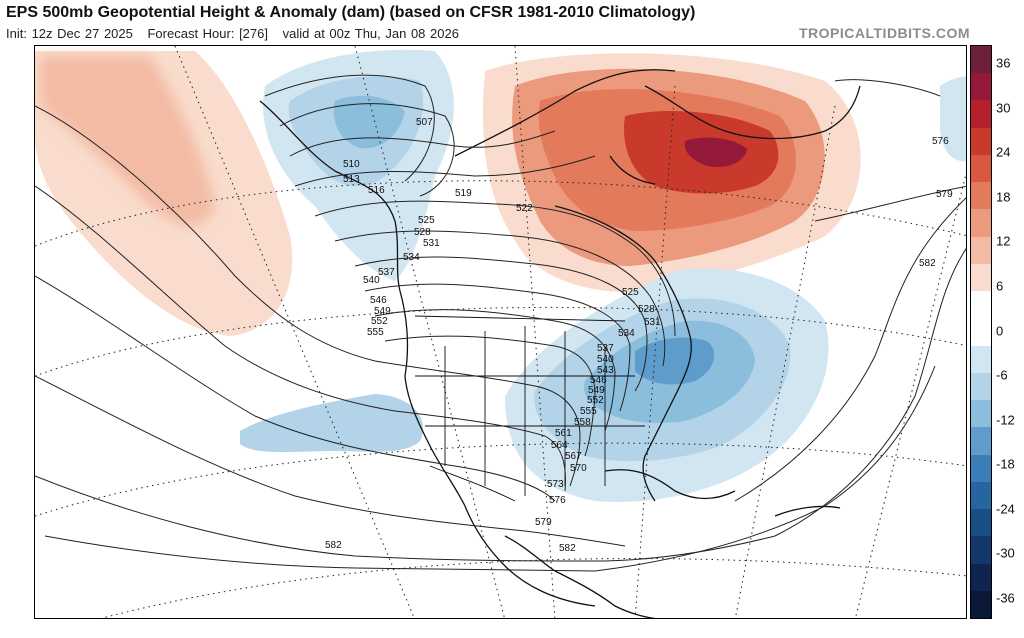 The image size is (1024, 638). What do you see at coordinates (1002, 375) in the screenshot?
I see `colorbar-tick-label: -6` at bounding box center [1002, 375].